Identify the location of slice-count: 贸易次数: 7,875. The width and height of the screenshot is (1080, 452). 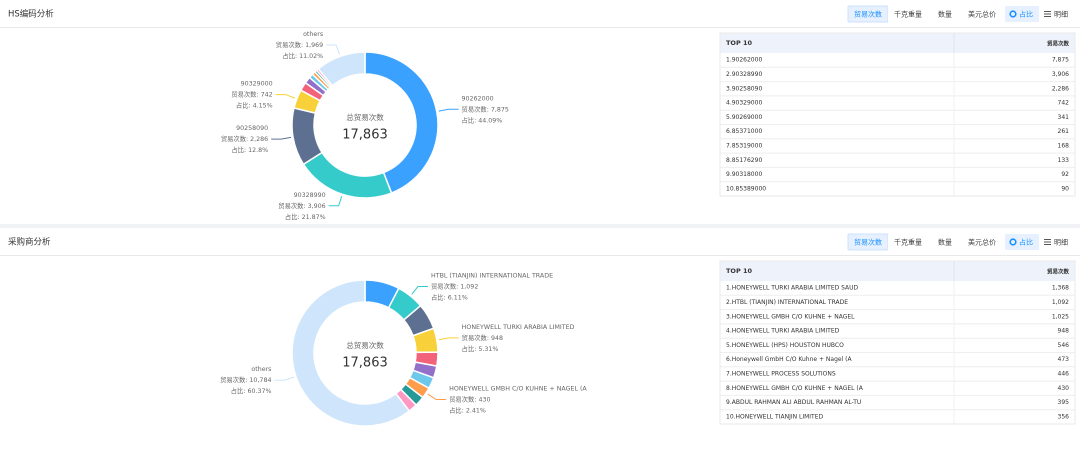
(485, 108).